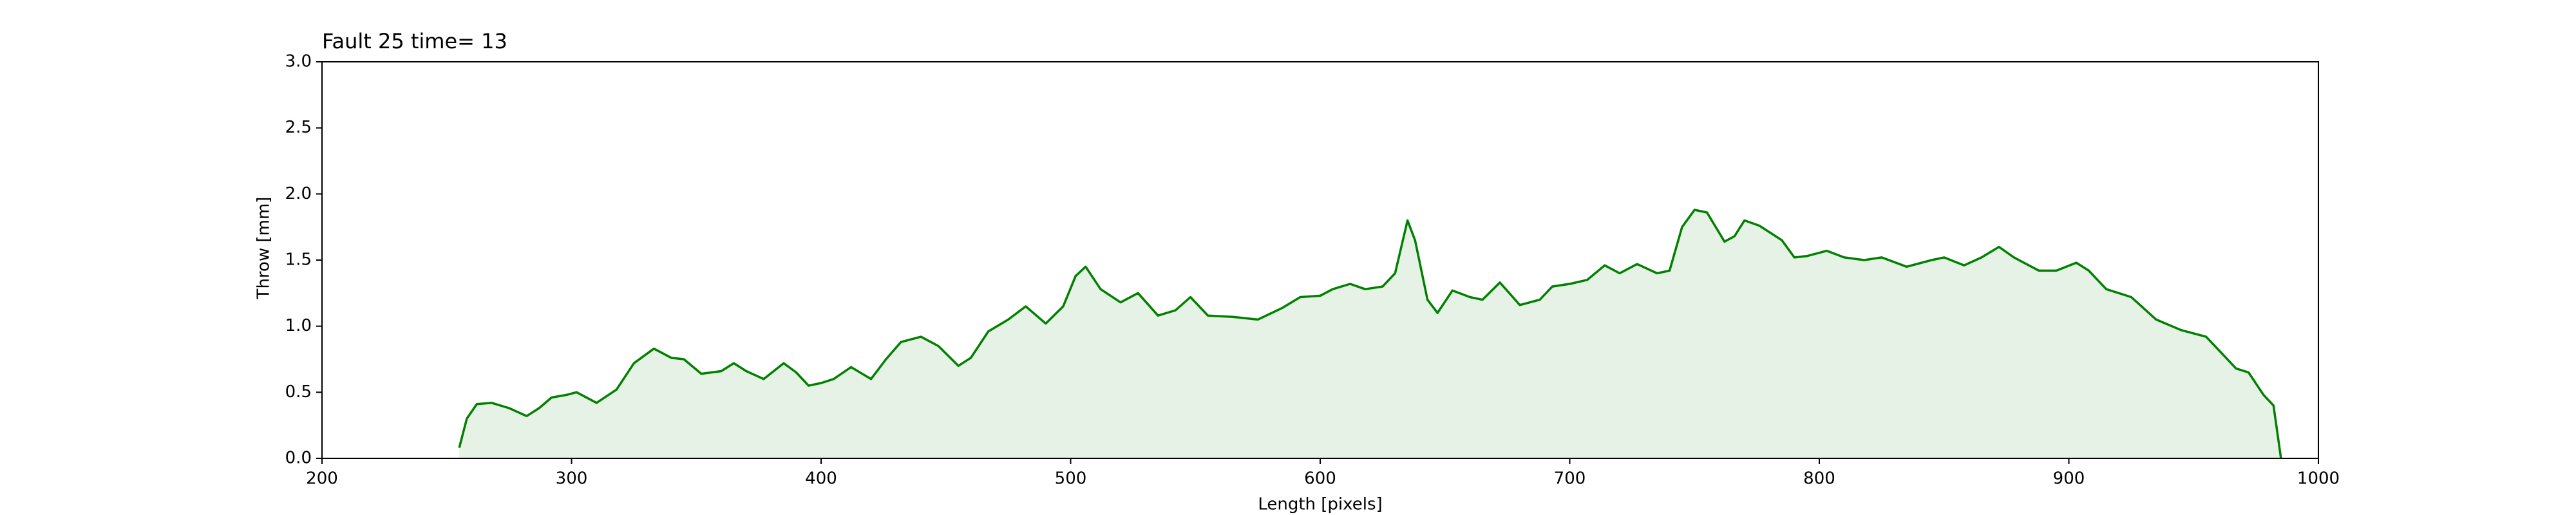 This screenshot has height=515, width=2576. I want to click on y-tick-label: 1.0, so click(298, 326).